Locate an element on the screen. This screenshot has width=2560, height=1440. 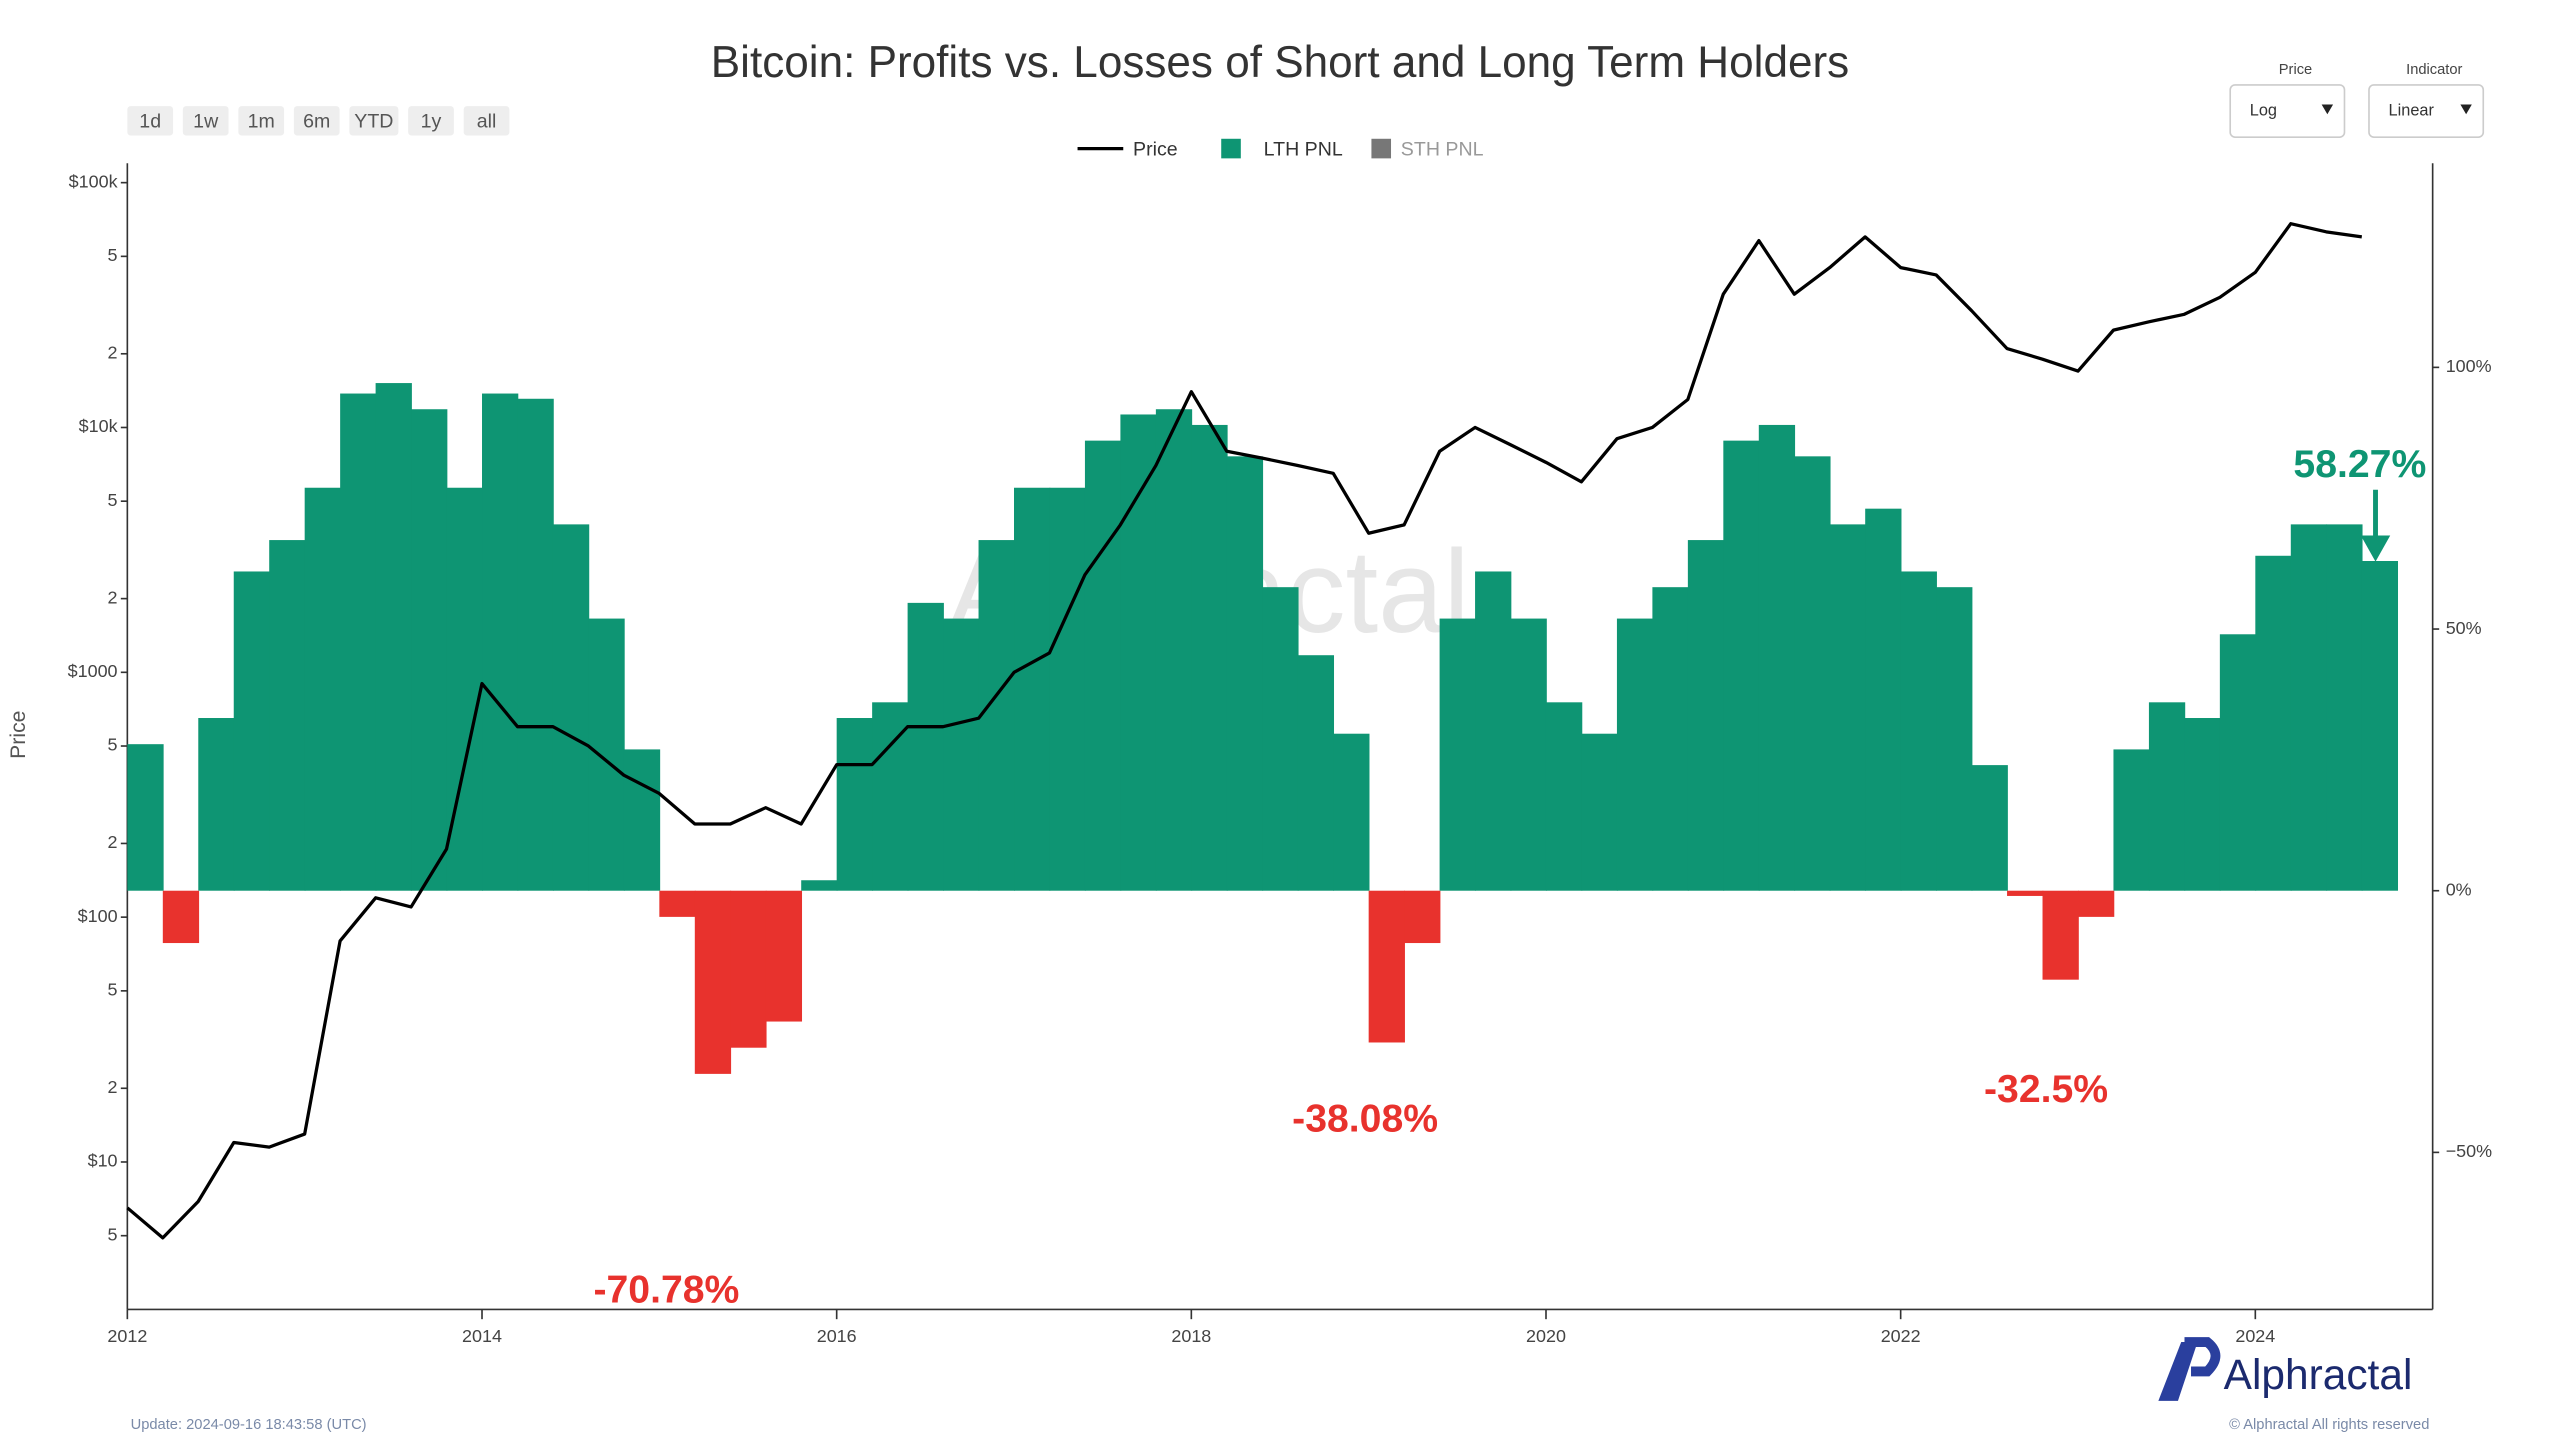
annotation: -32.5% is located at coordinates (2046, 1089).